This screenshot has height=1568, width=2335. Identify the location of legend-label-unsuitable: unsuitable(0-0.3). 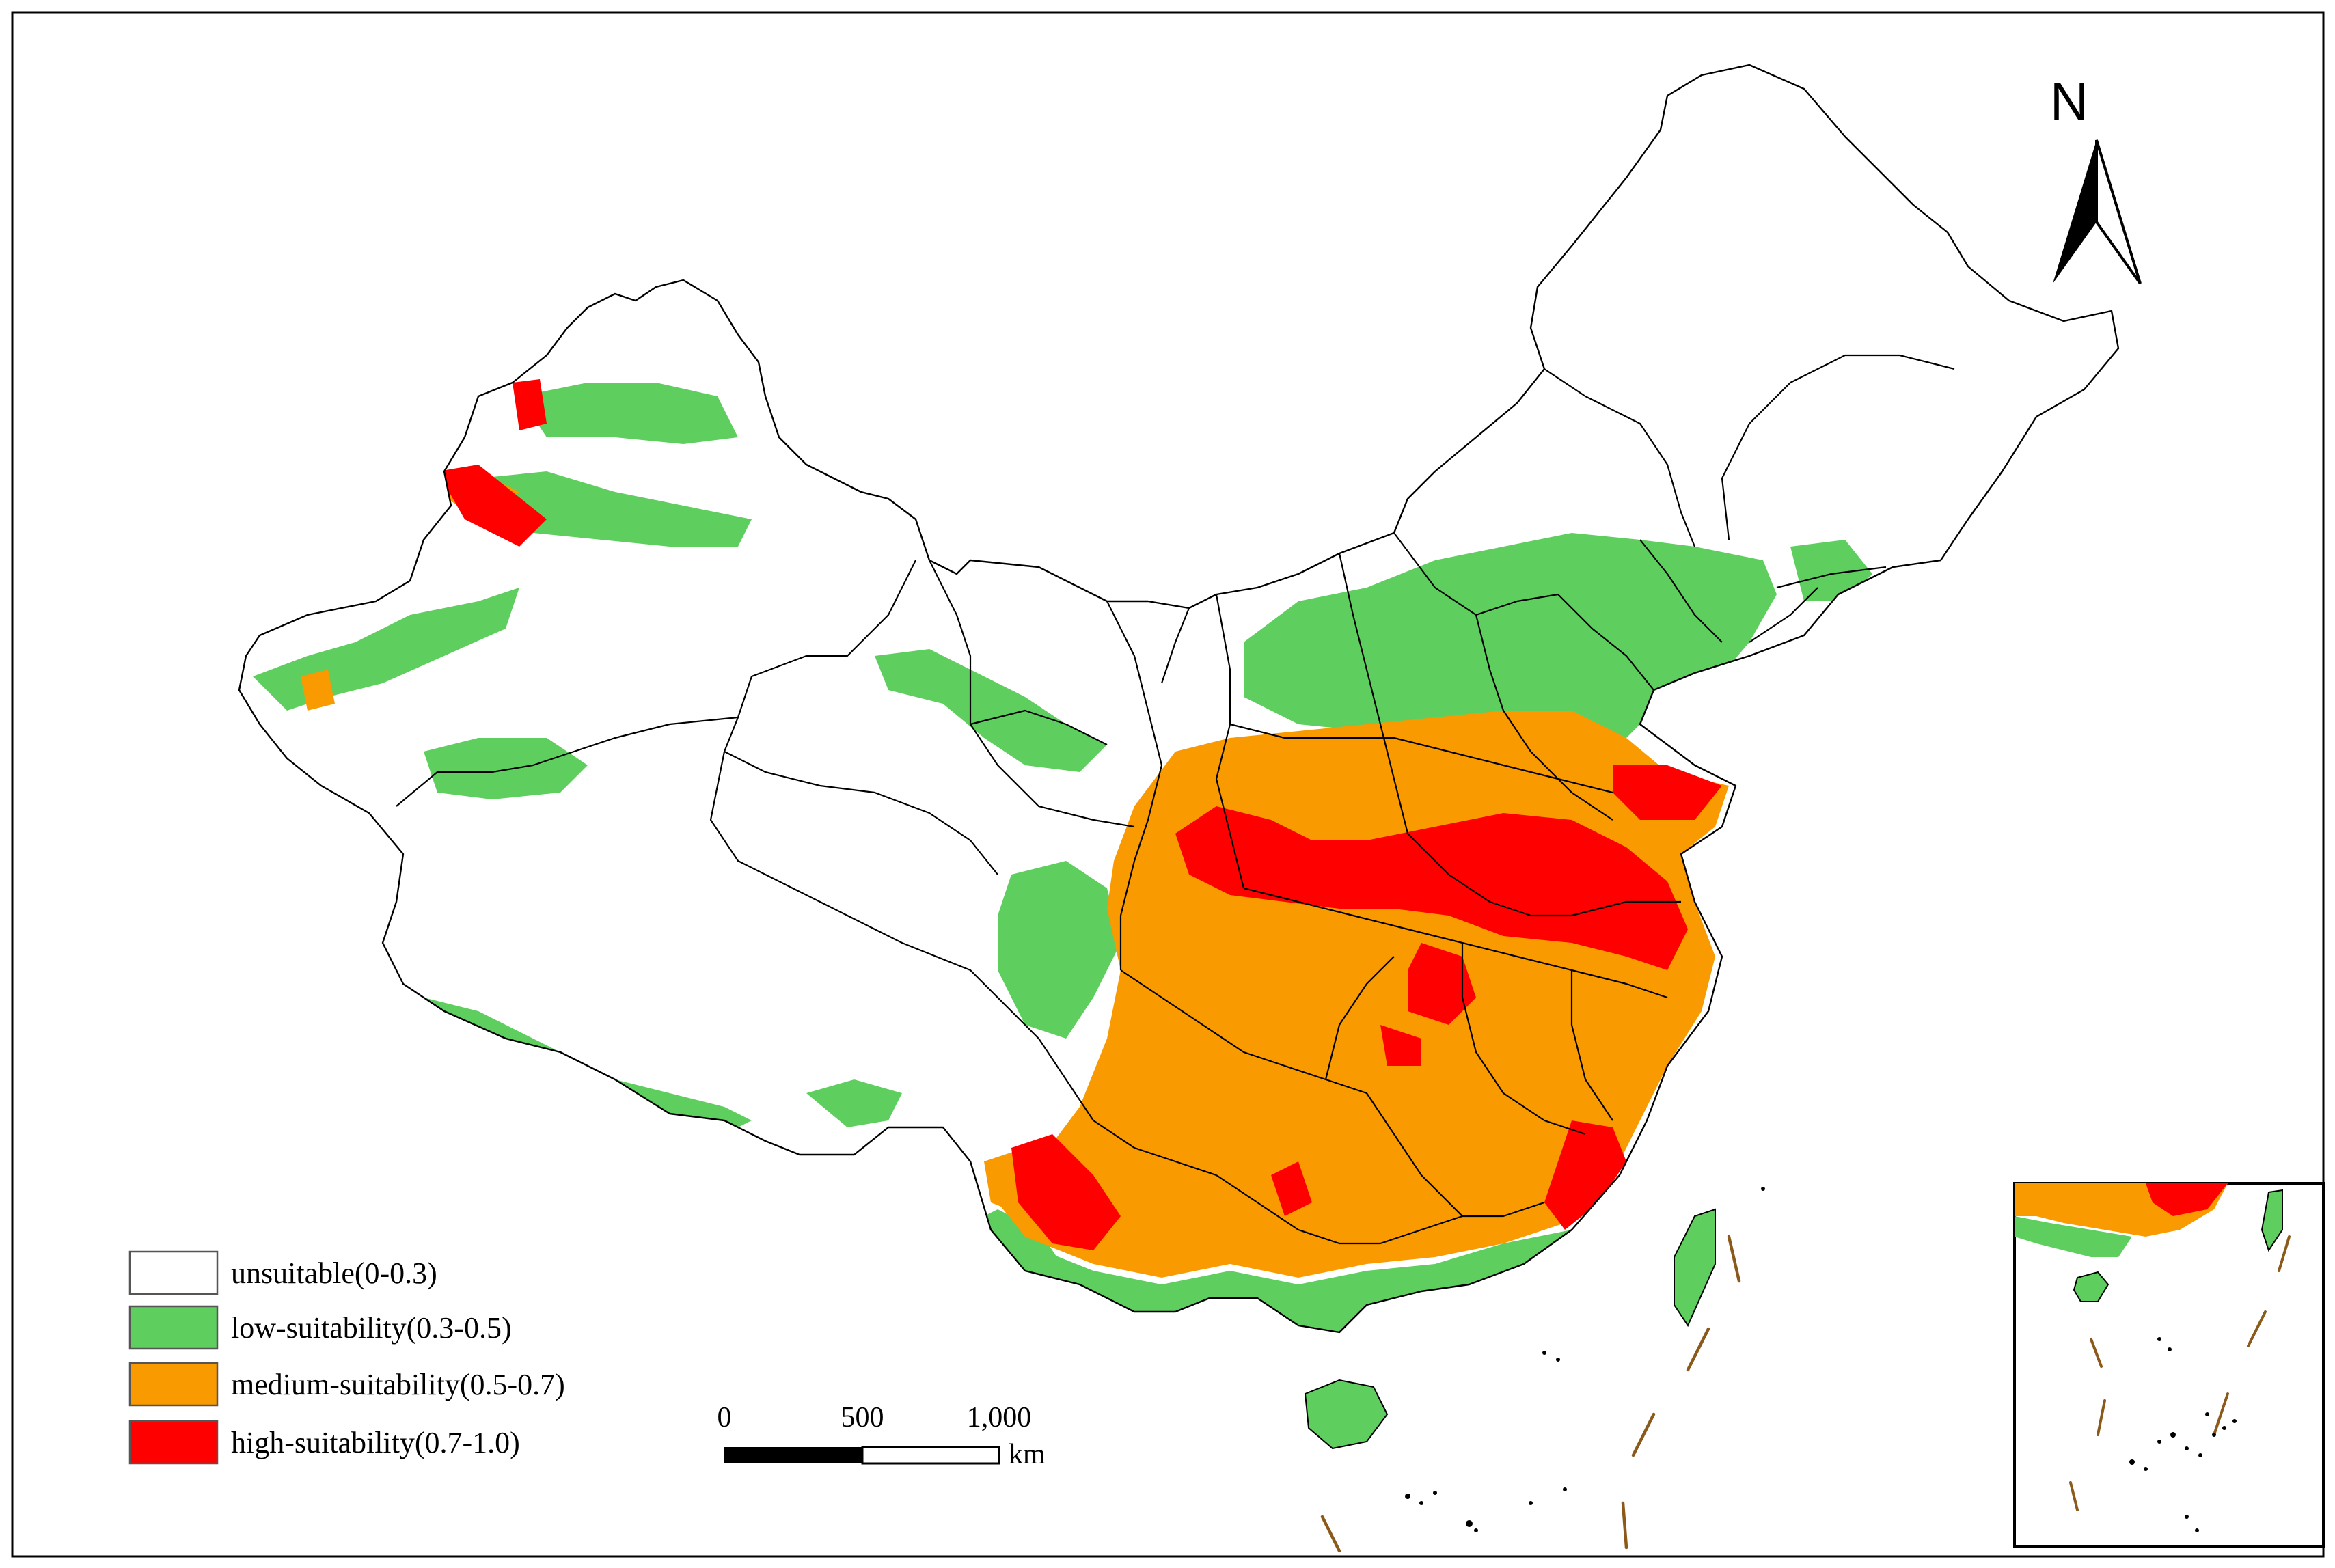
(334, 1273).